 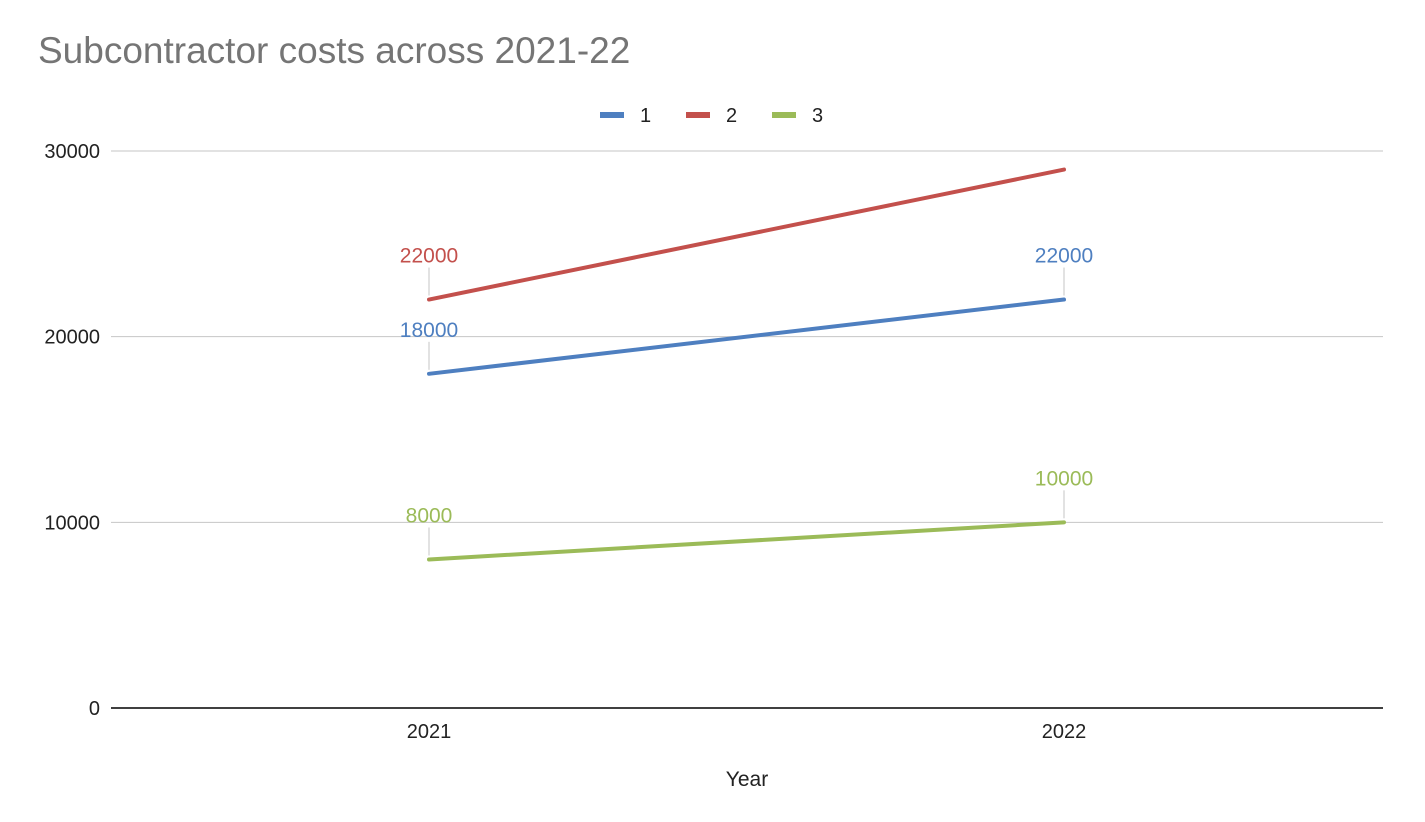 What do you see at coordinates (1064, 478) in the screenshot?
I see `data-label: 10000` at bounding box center [1064, 478].